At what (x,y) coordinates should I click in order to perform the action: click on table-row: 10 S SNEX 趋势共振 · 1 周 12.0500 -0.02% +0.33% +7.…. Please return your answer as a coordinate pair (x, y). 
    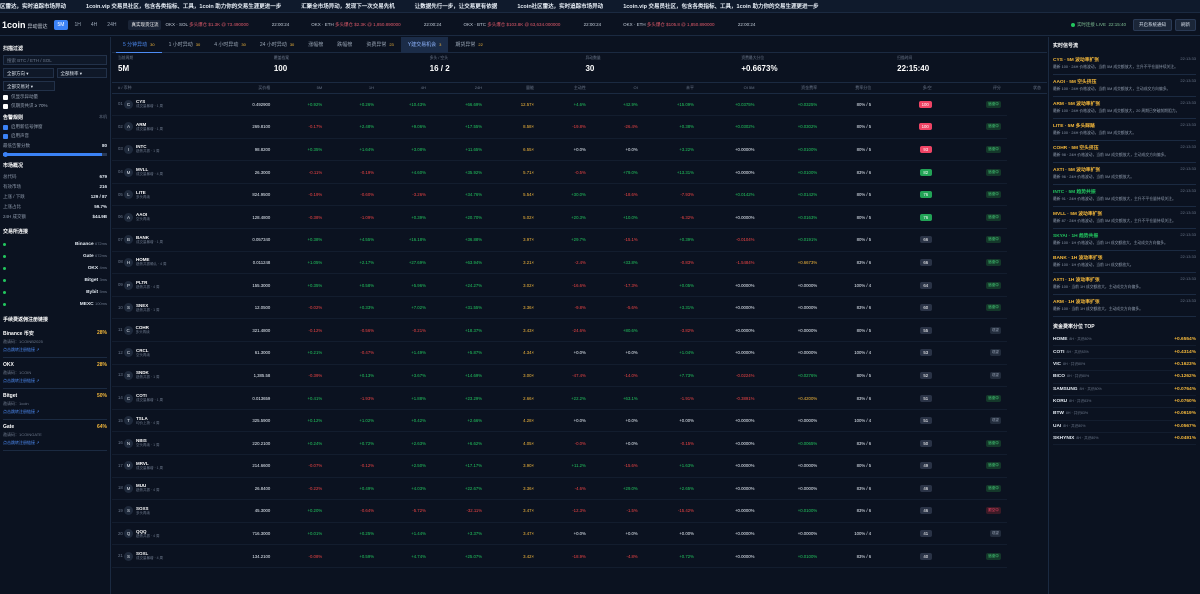
    Looking at the image, I should click on (579, 308).